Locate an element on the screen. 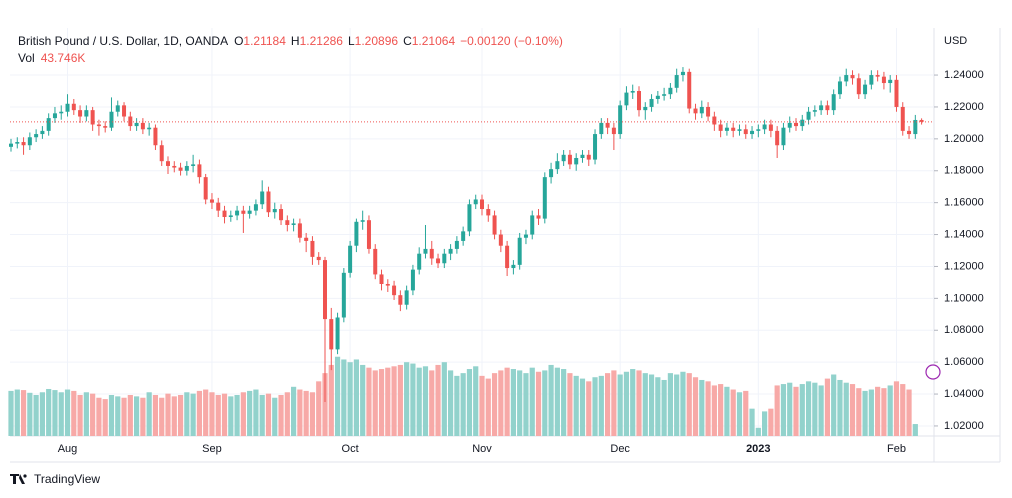 This screenshot has height=498, width=1012. volume-title: Vol is located at coordinates (26, 58).